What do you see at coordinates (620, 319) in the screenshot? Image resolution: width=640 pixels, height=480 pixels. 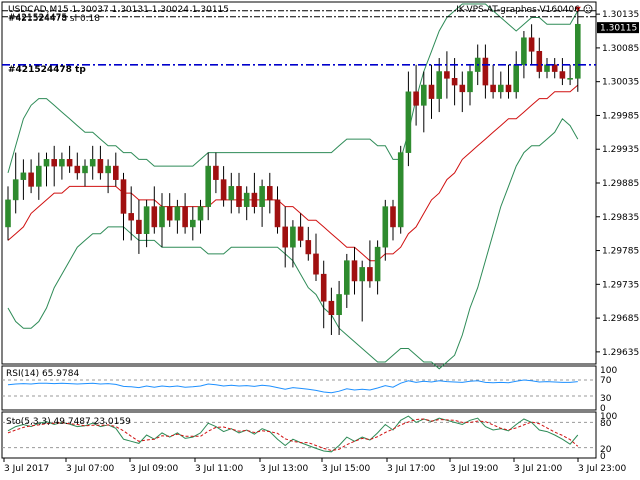 I see `price-tick-label: 1.29685` at bounding box center [620, 319].